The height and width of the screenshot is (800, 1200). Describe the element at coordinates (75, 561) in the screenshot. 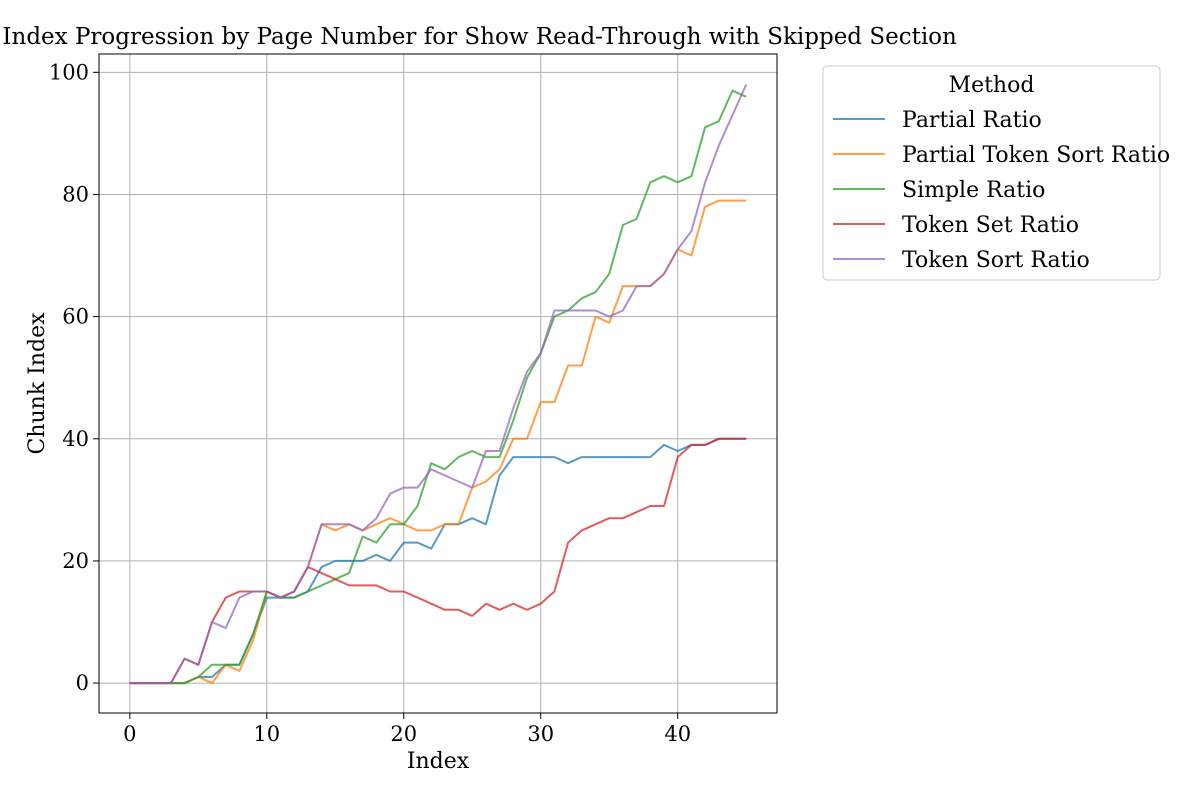

I see `y-tick-label: 20` at that location.